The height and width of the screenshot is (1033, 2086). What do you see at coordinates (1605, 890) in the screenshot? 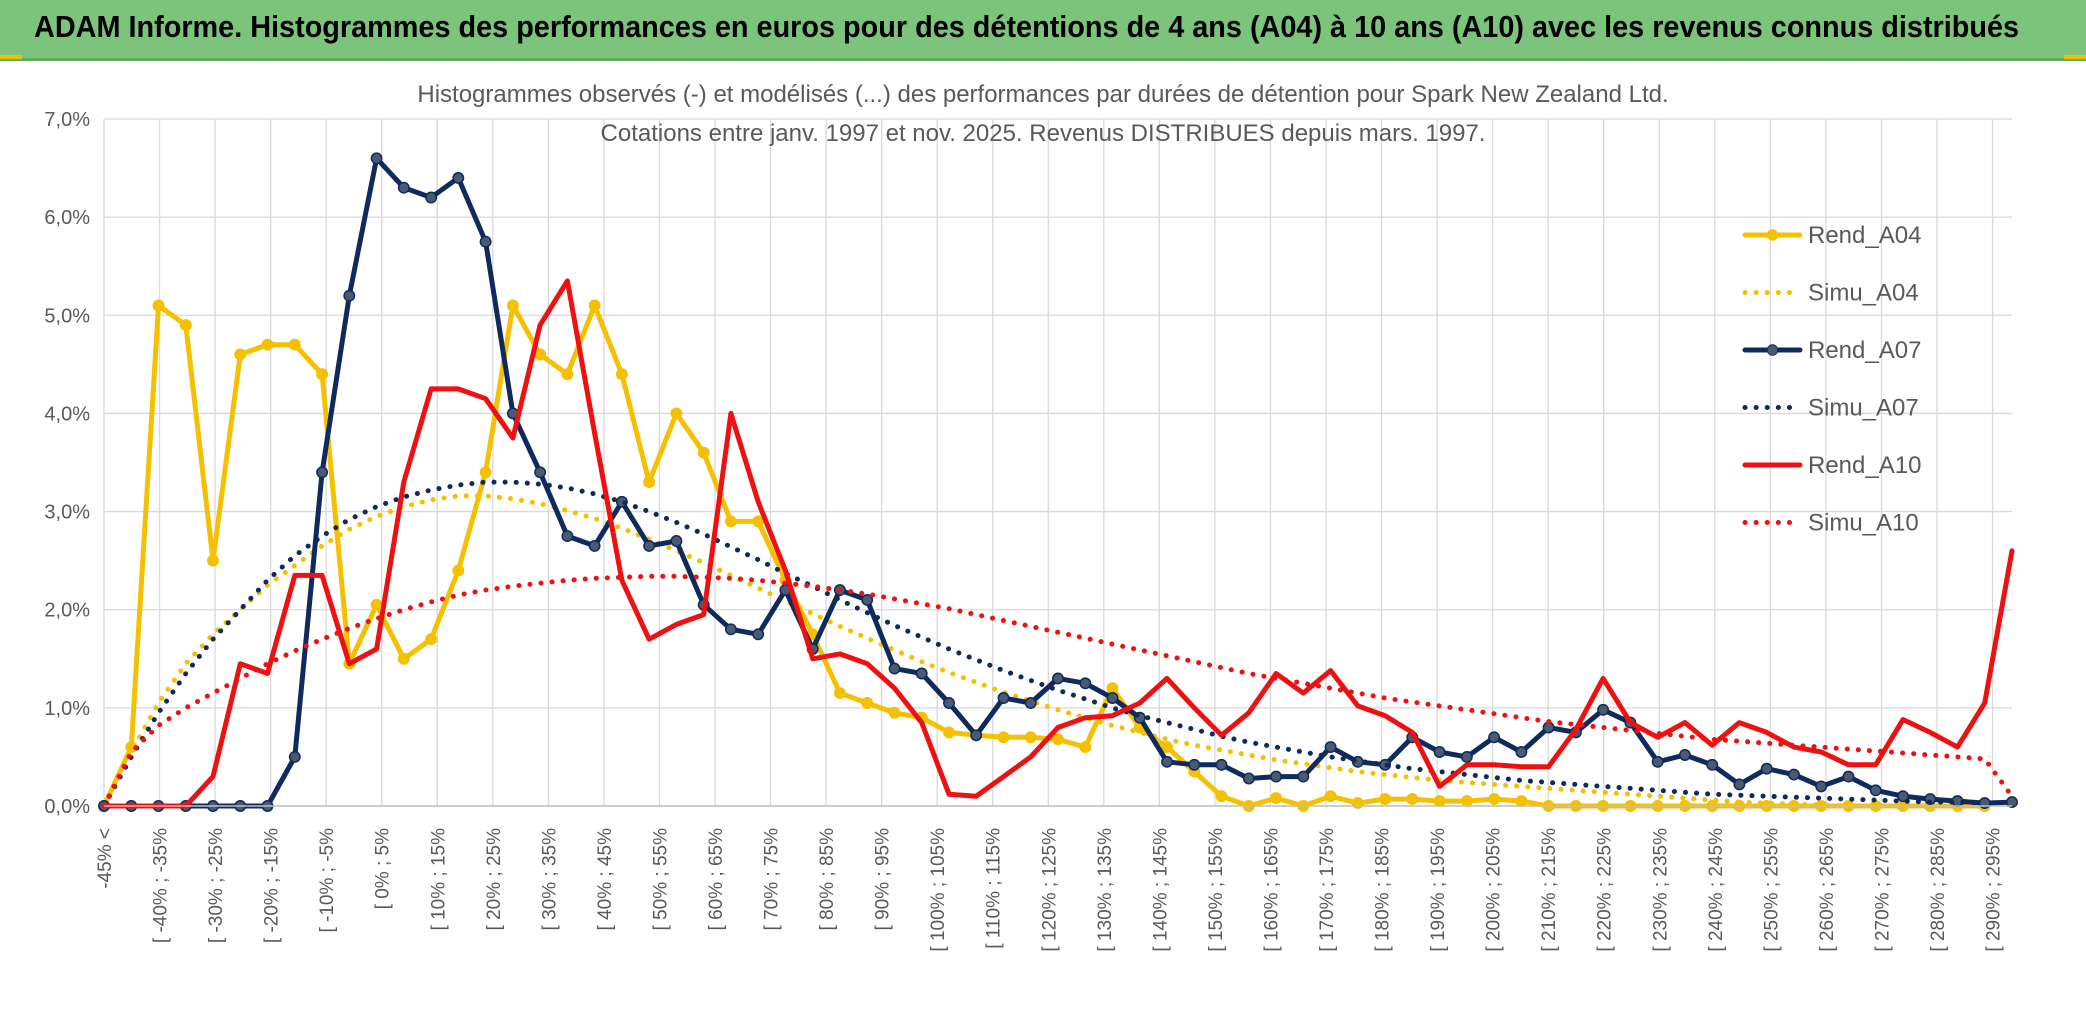
I see `x-tick-label: [ 220% ; 225%` at bounding box center [1605, 890].